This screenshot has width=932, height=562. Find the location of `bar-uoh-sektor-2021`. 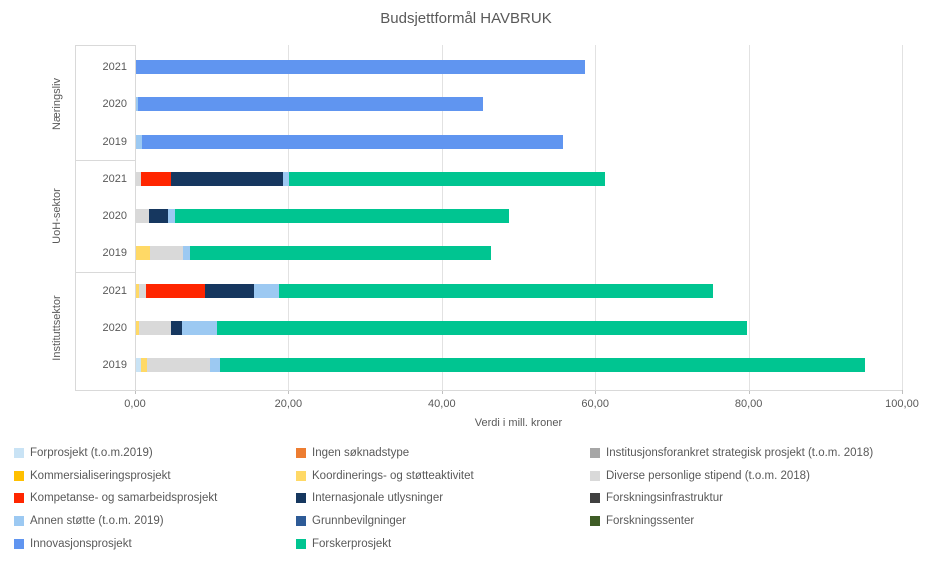

bar-uoh-sektor-2021 is located at coordinates (370, 178).